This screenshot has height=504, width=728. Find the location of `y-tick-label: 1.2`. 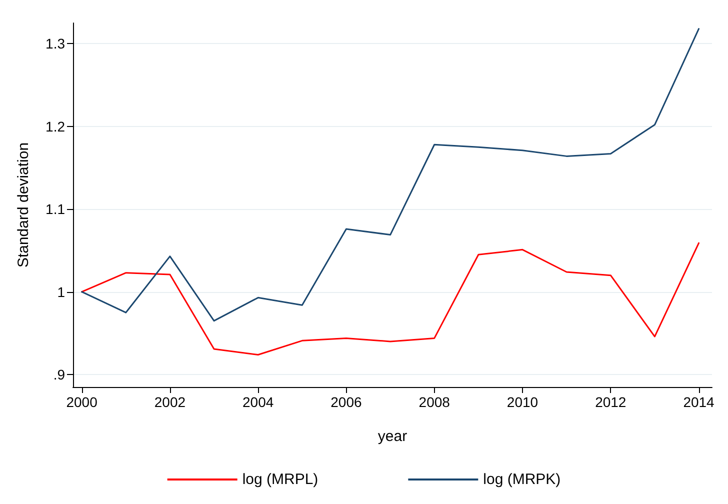

y-tick-label: 1.2 is located at coordinates (56, 126).